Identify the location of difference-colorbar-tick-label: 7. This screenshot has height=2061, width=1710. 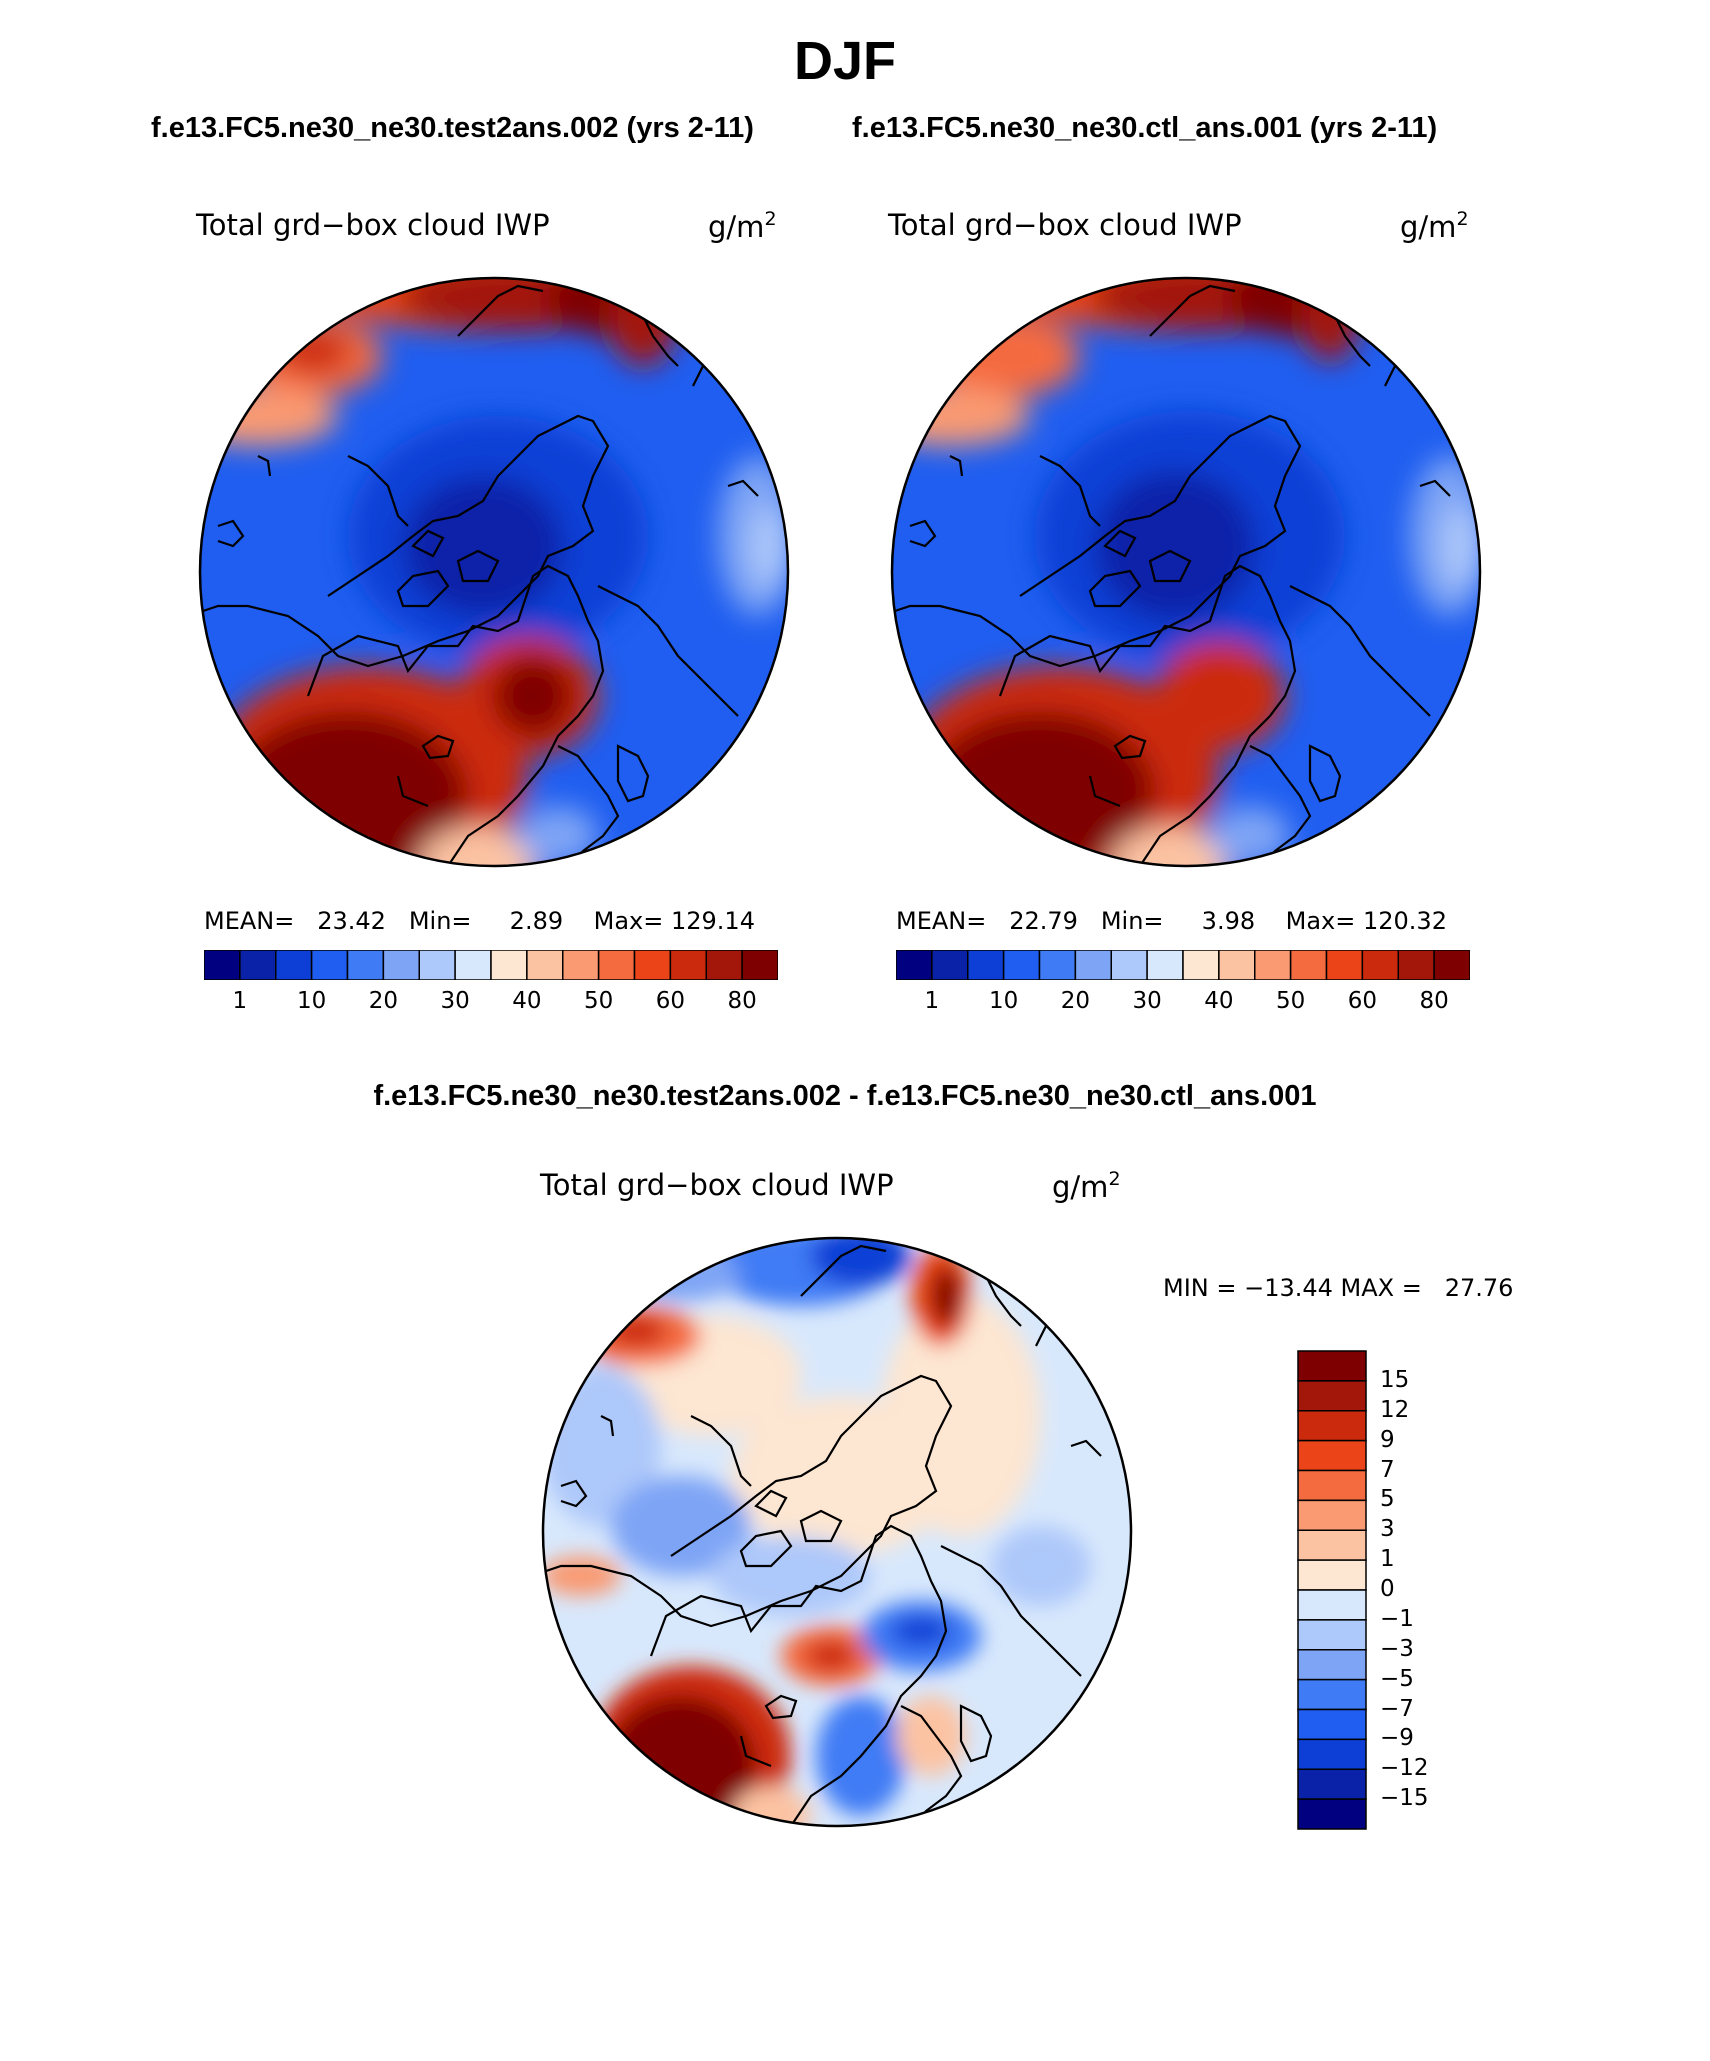
(1387, 1469).